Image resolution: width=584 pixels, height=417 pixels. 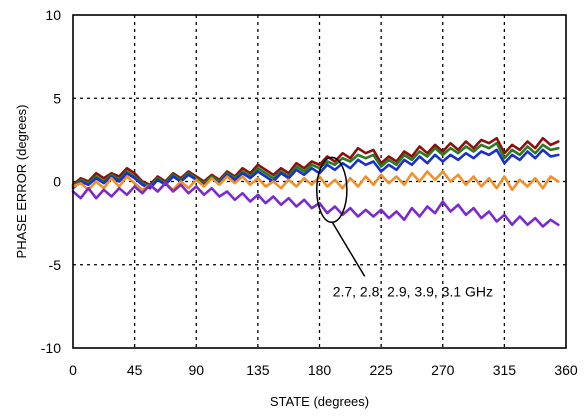 What do you see at coordinates (320, 370) in the screenshot?
I see `x-tick-label: 180` at bounding box center [320, 370].